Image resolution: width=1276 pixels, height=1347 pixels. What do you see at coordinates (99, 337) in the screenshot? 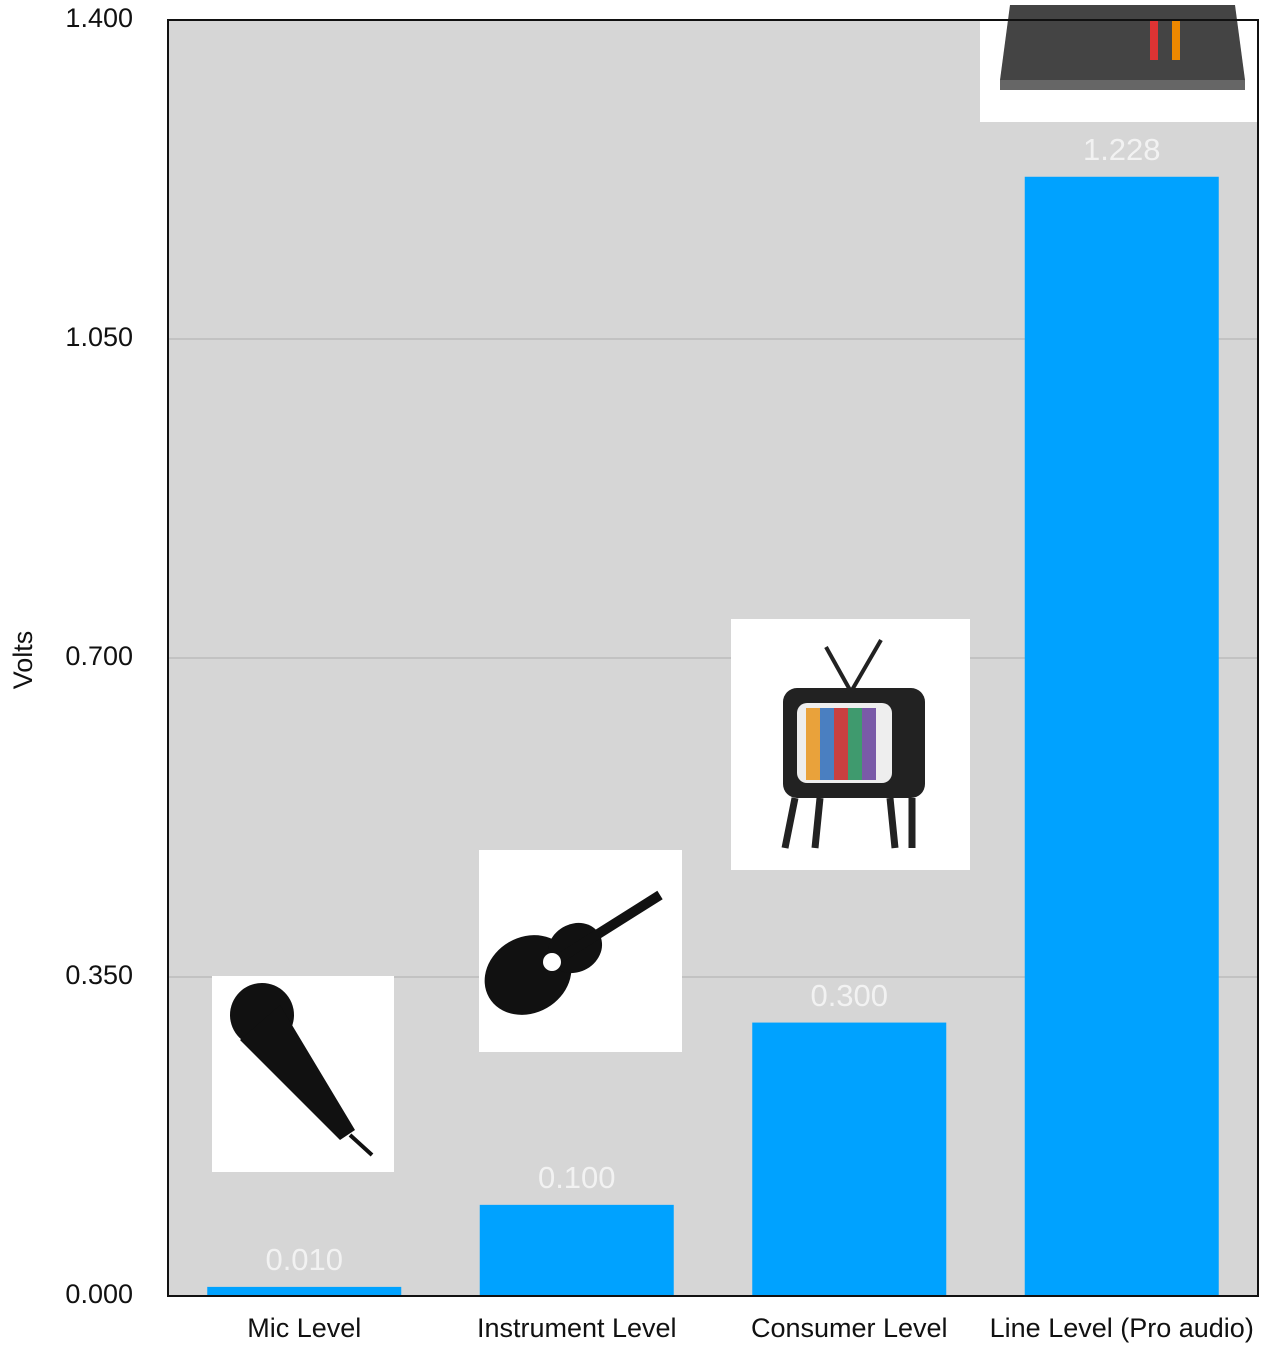
I see `y-tick-label: 1.050` at bounding box center [99, 337].